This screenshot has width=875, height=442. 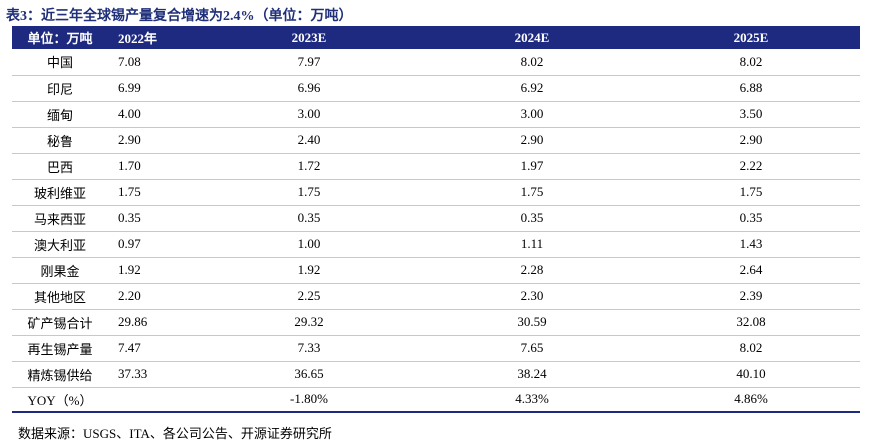 I want to click on table-row: 中国 7.08 7.97 8.02 8.02, so click(x=436, y=62).